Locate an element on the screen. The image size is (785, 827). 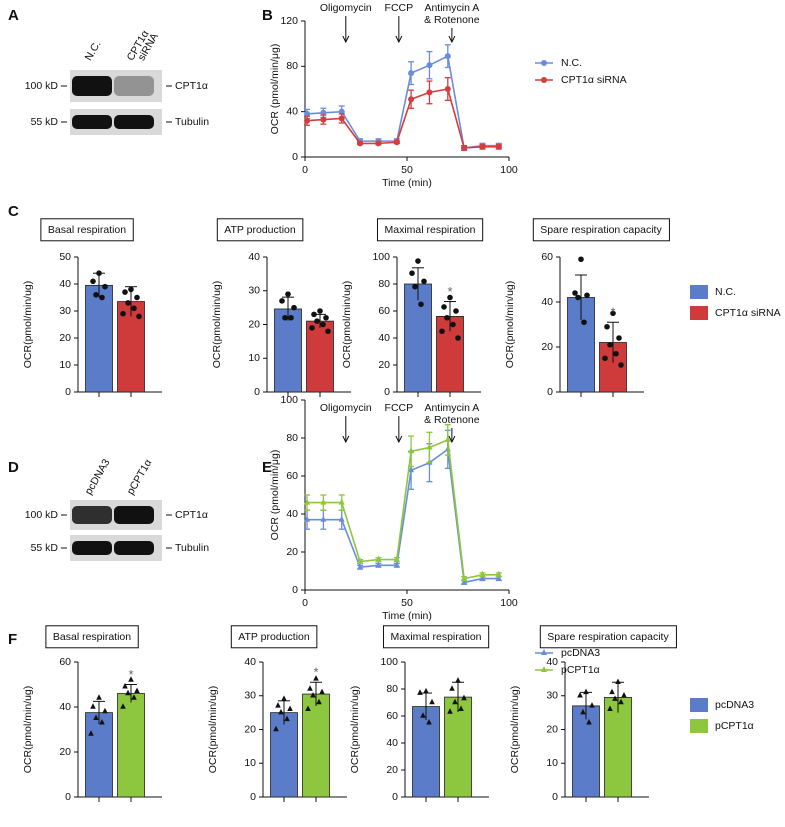
lane-label: pCPT1α is located at coordinates (140, 477).